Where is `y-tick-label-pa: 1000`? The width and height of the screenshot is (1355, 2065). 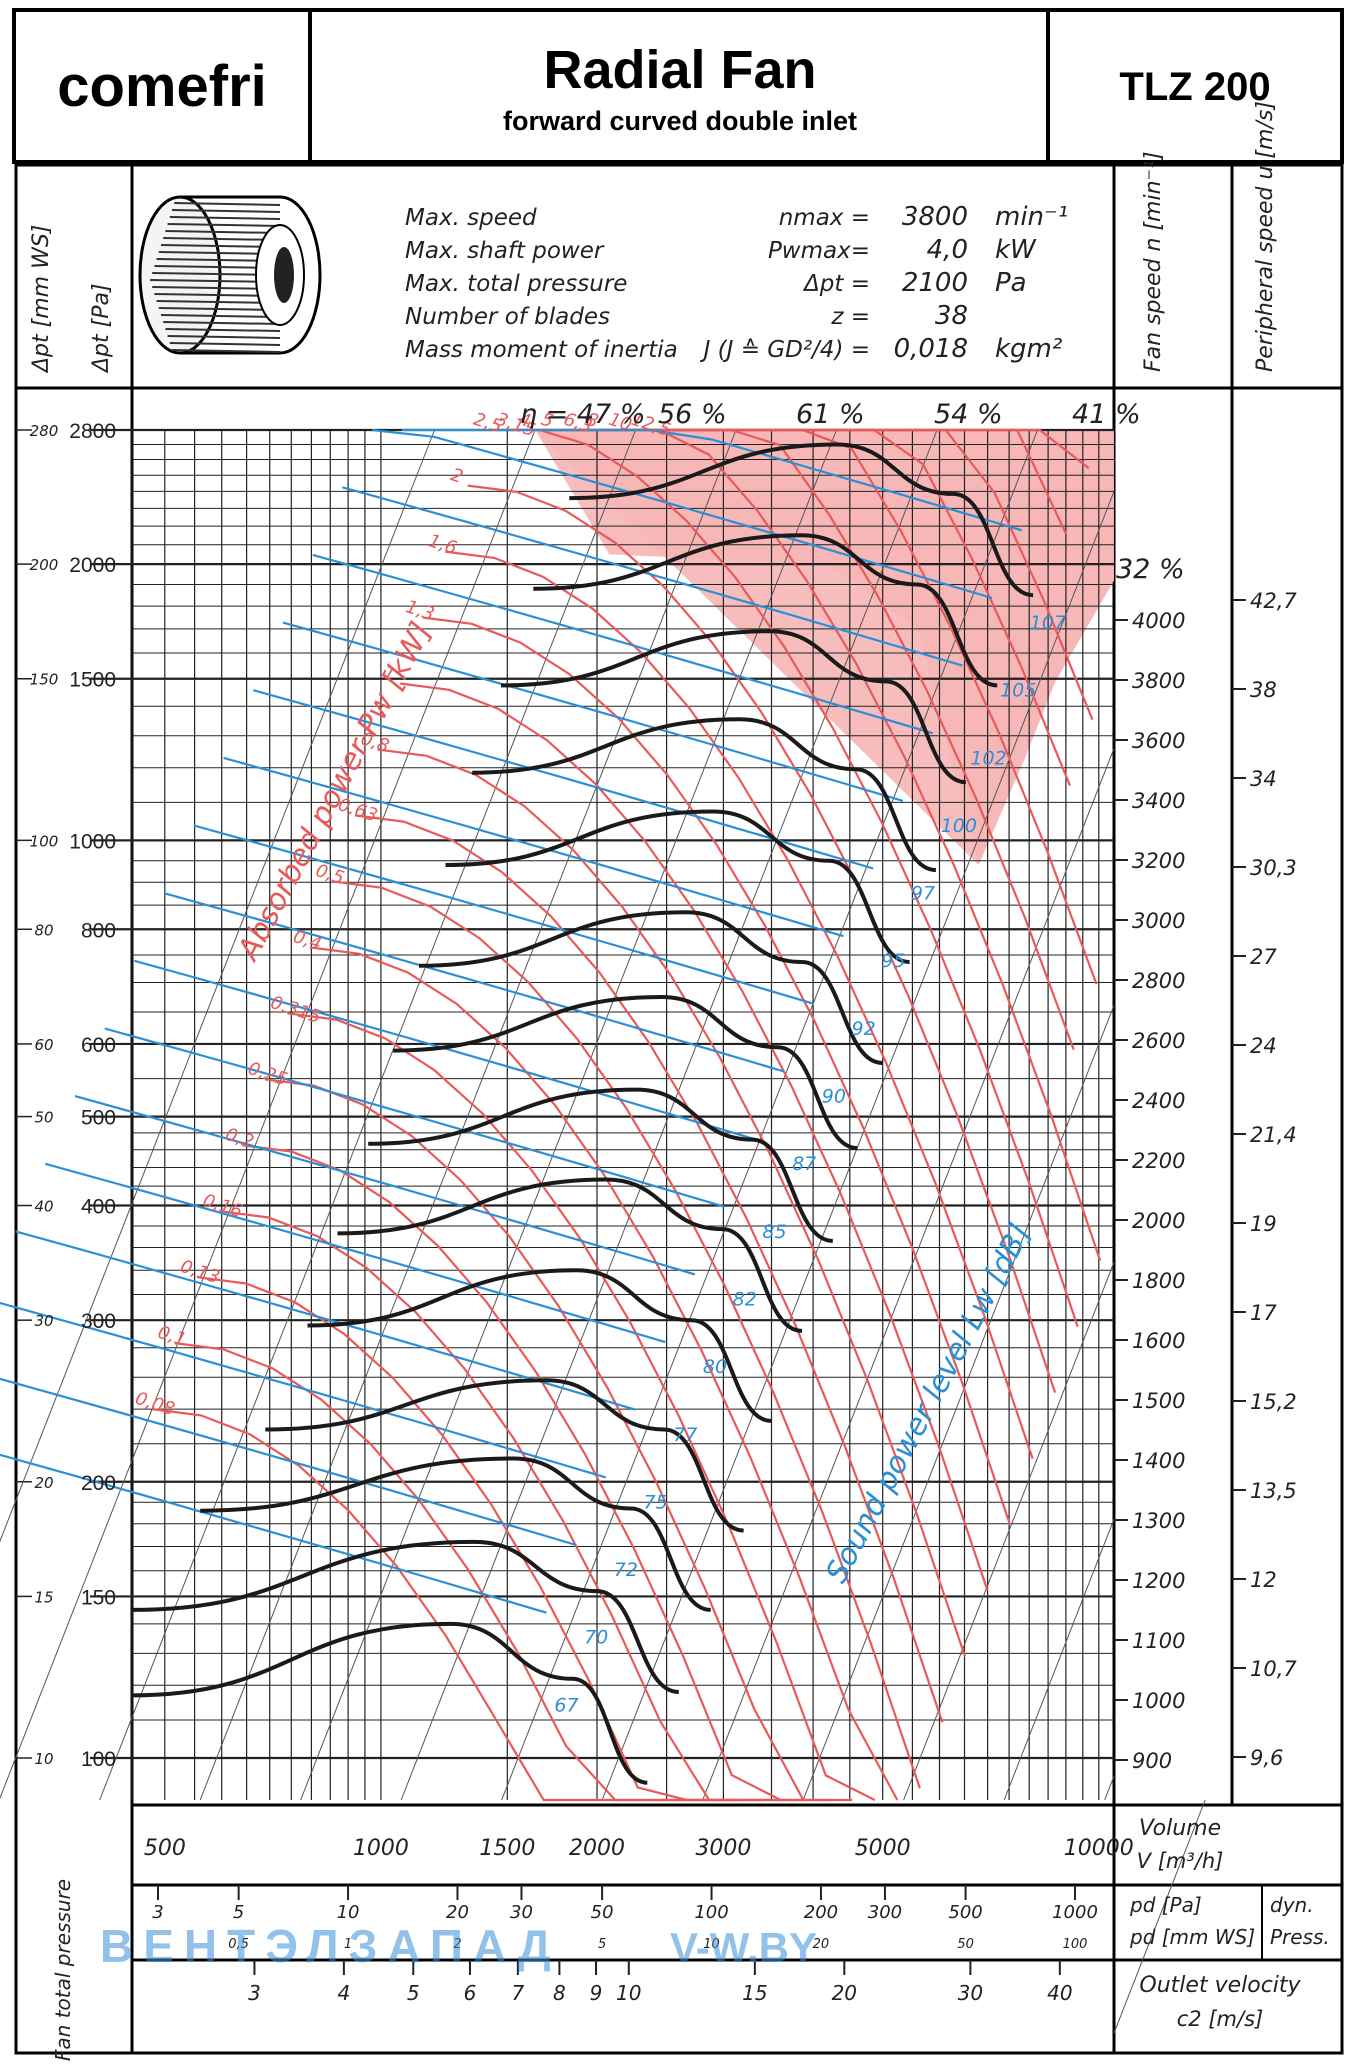
y-tick-label-pa: 1000 is located at coordinates (92, 841).